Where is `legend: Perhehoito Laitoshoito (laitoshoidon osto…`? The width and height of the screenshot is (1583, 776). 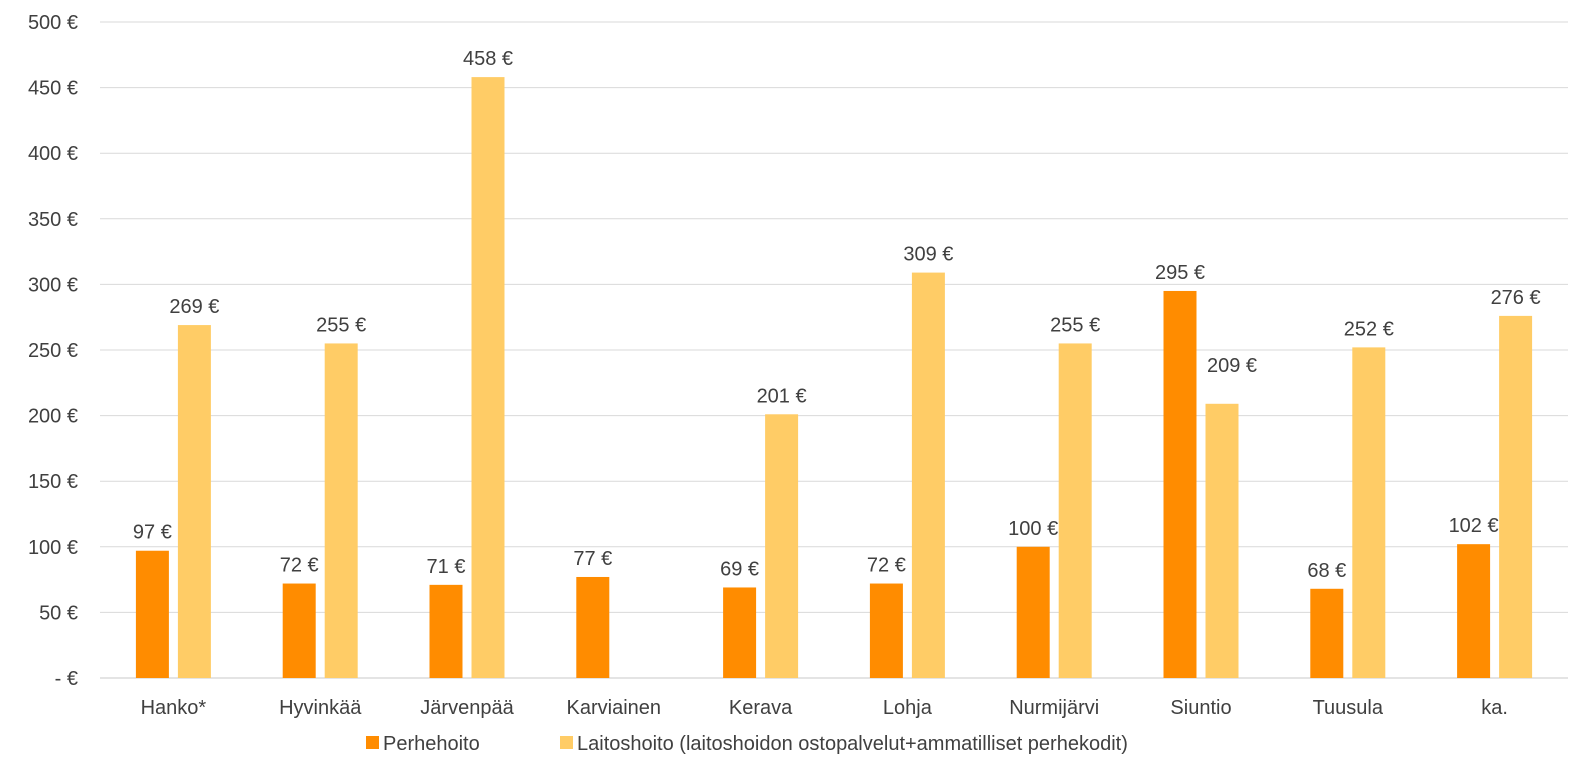 legend: Perhehoito Laitoshoito (laitoshoidon osto… is located at coordinates (747, 744).